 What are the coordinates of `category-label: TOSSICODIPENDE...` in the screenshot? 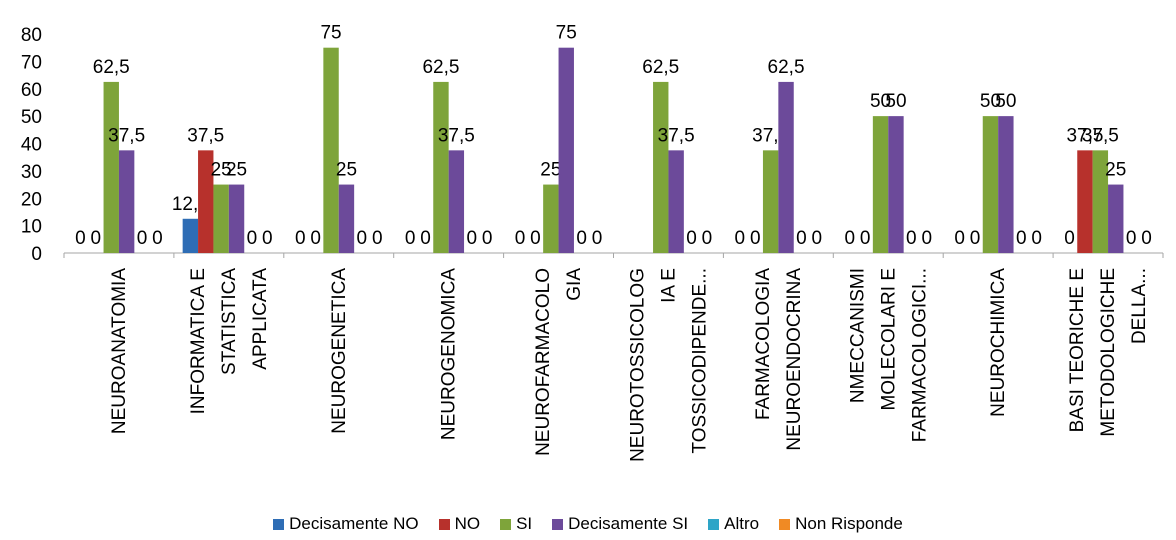 It's located at (699, 360).